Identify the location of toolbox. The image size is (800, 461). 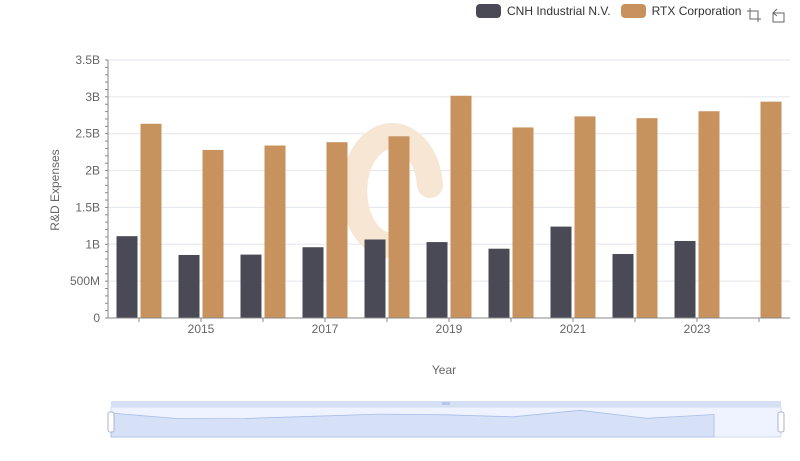
(766, 15).